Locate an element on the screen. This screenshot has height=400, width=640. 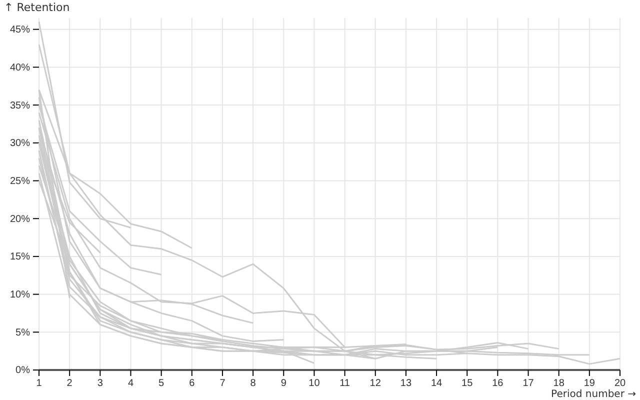
y-tick-label: 5% is located at coordinates (23, 332).